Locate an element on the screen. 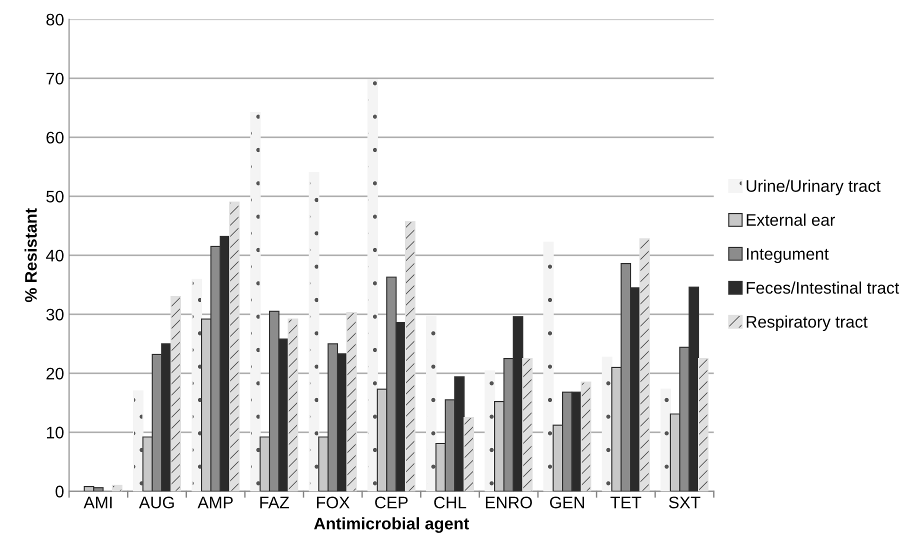 This screenshot has width=921, height=552. x-tick-label: FOX is located at coordinates (333, 502).